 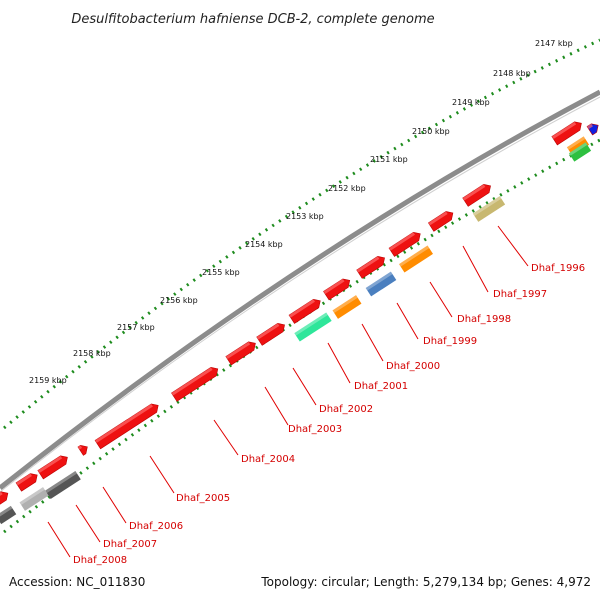 What do you see at coordinates (203, 498) in the screenshot?
I see `gene-label: Dhaf_2005` at bounding box center [203, 498].